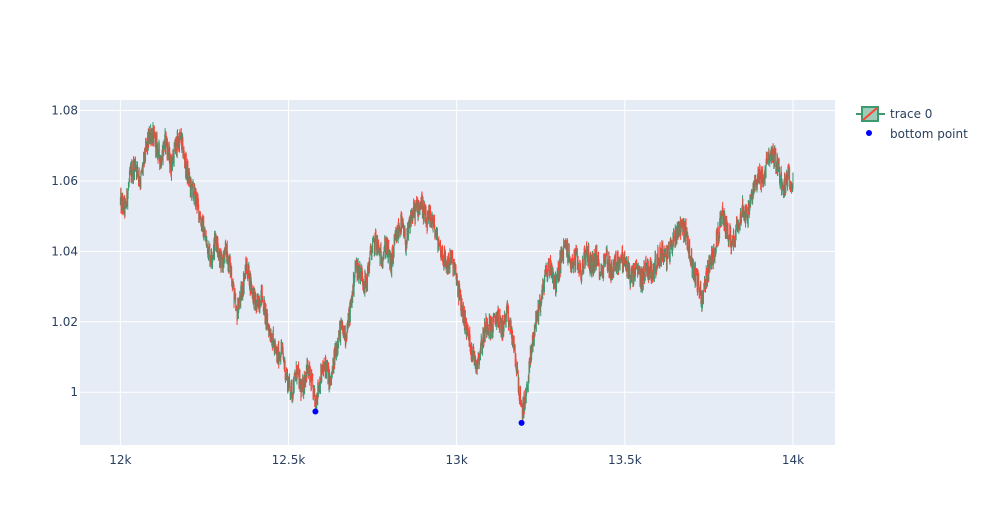 Image resolution: width=985 pixels, height=525 pixels. Describe the element at coordinates (64, 111) in the screenshot. I see `y-tick-label: 1.08` at that location.